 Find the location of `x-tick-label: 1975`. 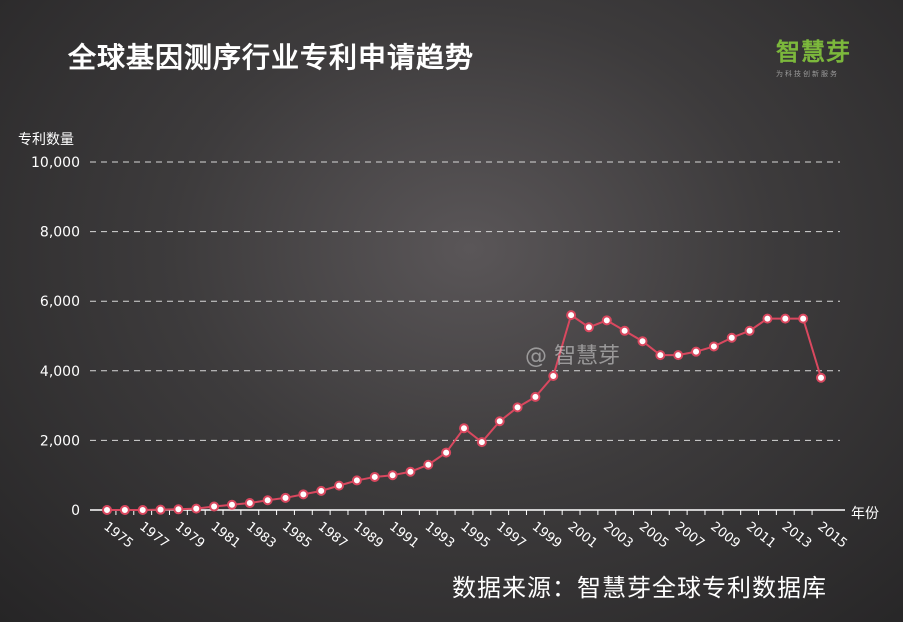

x-tick-label: 1975 is located at coordinates (118, 535).